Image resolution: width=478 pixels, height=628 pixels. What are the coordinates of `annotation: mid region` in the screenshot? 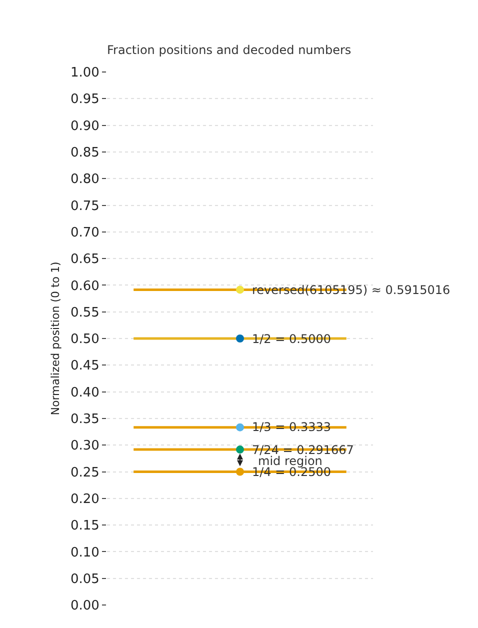 It's located at (290, 461).